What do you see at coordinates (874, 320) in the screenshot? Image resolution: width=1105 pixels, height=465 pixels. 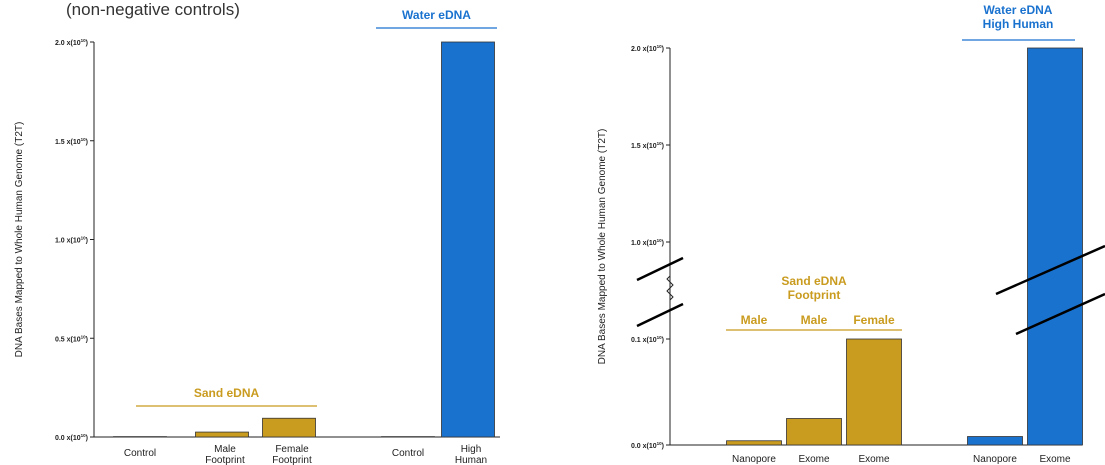 I see `subgroup-label: Female` at bounding box center [874, 320].